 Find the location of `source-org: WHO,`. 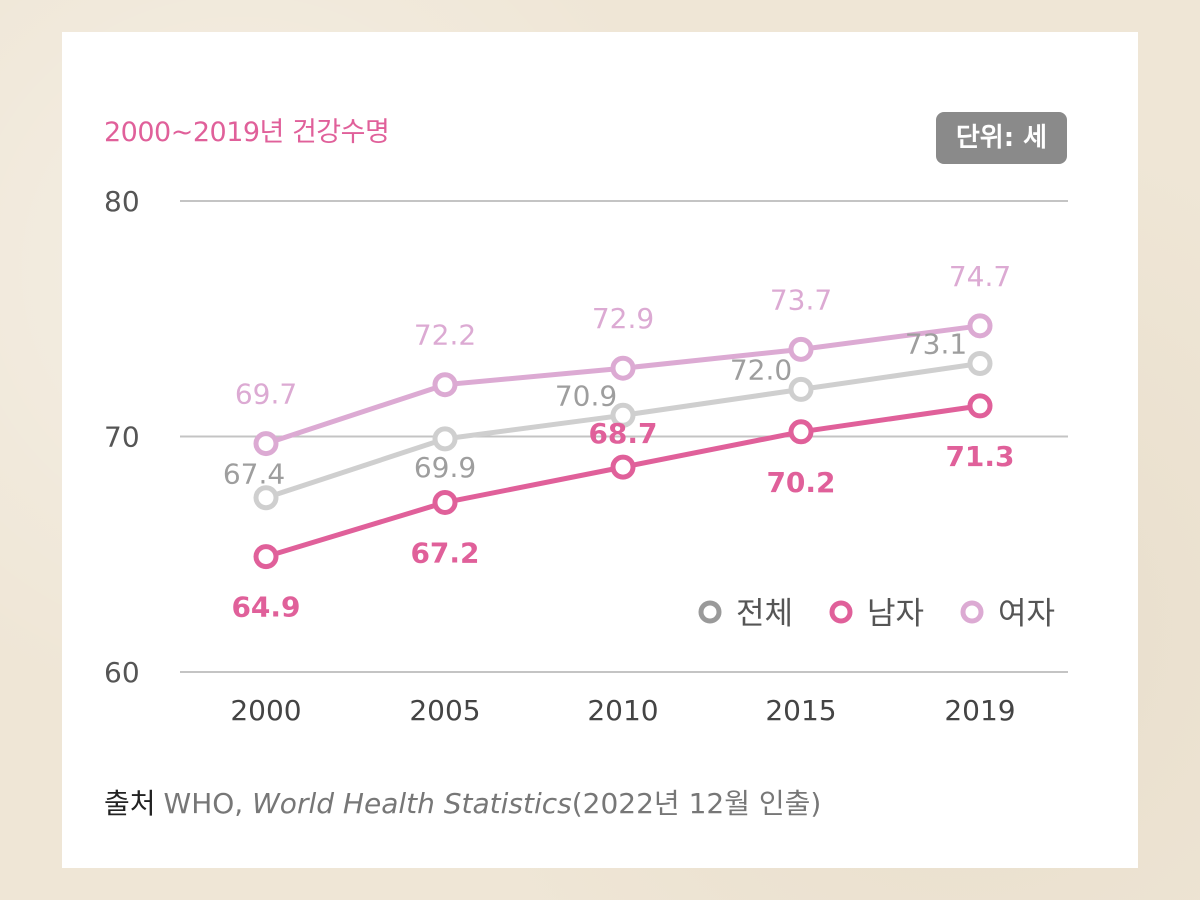

source-org: WHO, is located at coordinates (203, 803).